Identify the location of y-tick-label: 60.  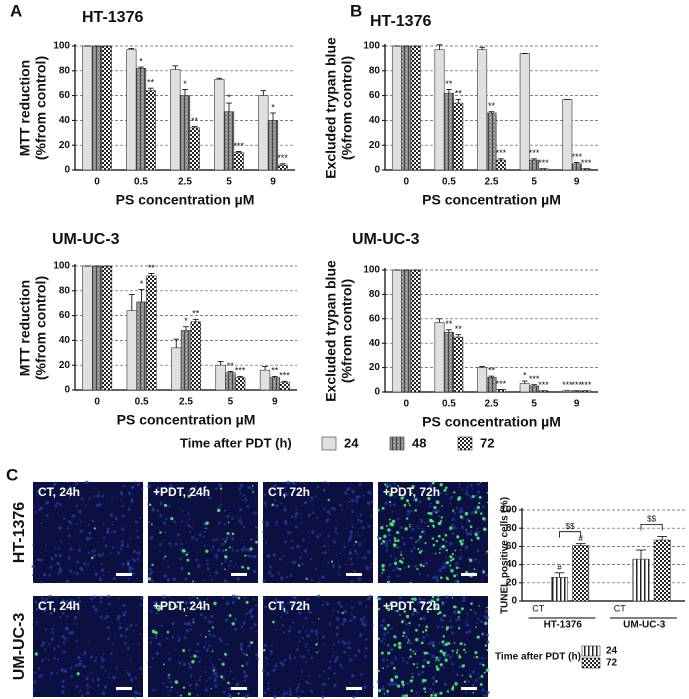
(65, 95).